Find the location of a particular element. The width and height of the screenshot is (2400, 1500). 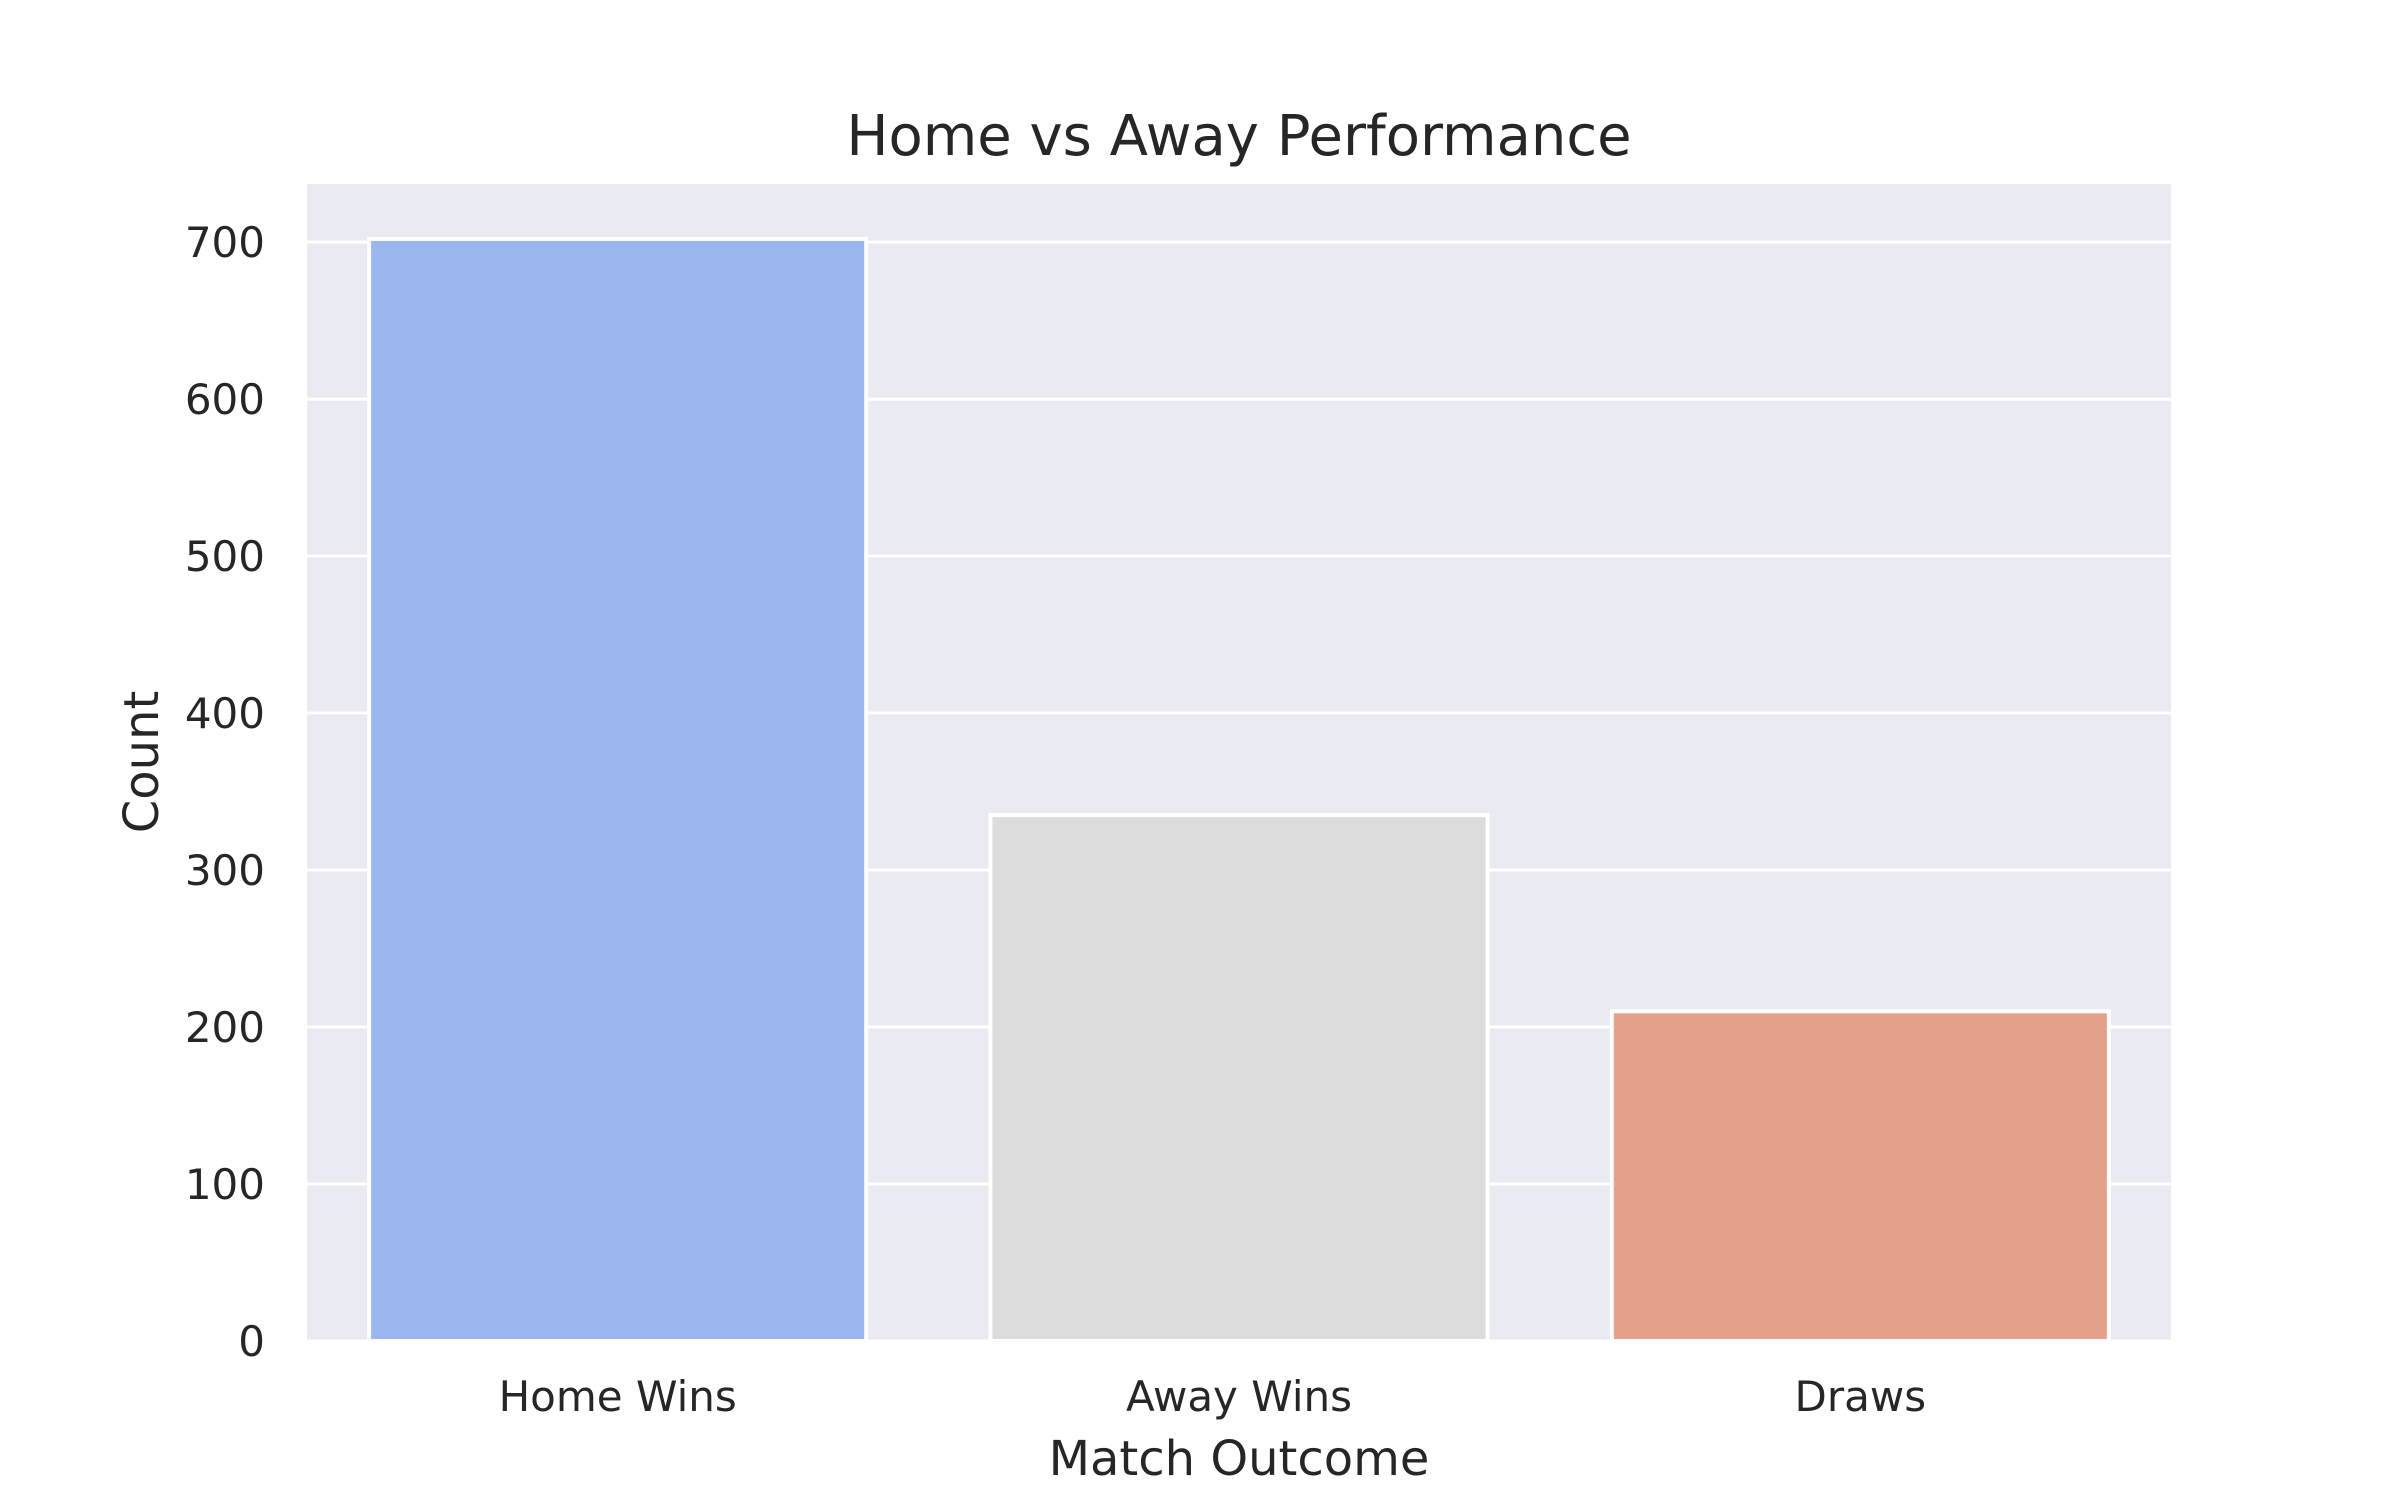

y-tick-label: 200 is located at coordinates (225, 1027).